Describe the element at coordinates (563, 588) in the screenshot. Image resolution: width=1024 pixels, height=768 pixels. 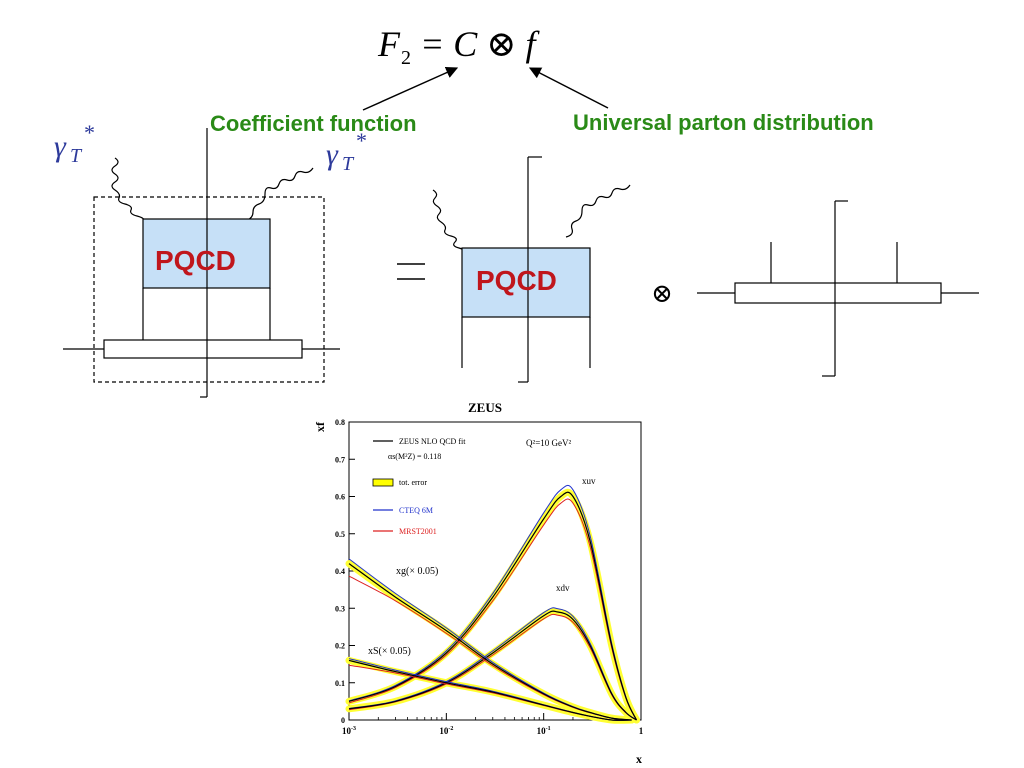
I see `xdv-label: xdv` at that location.